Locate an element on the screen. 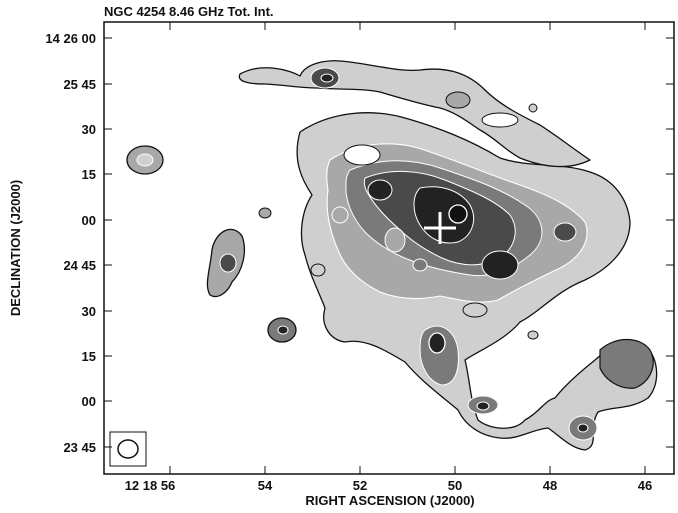  dec-tick-label: 23 45 is located at coordinates (79, 447).